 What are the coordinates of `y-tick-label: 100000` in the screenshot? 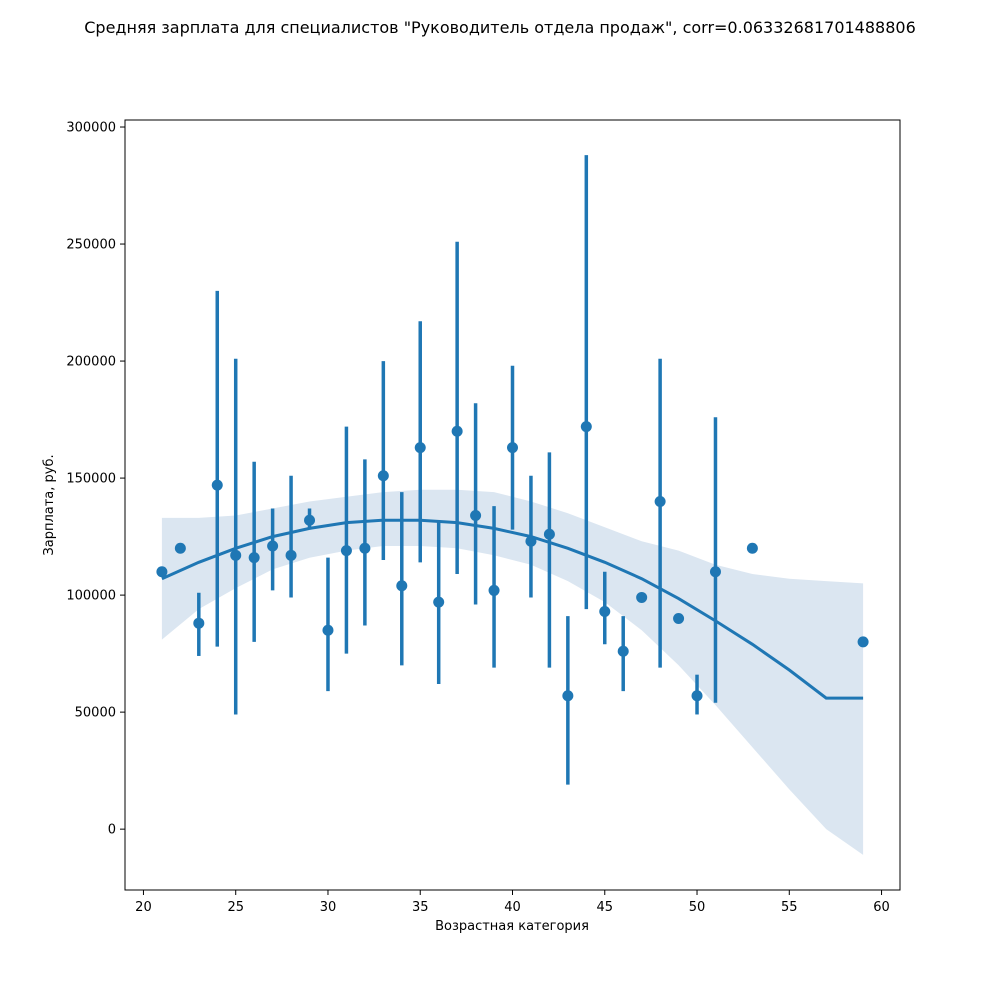 It's located at (91, 596).